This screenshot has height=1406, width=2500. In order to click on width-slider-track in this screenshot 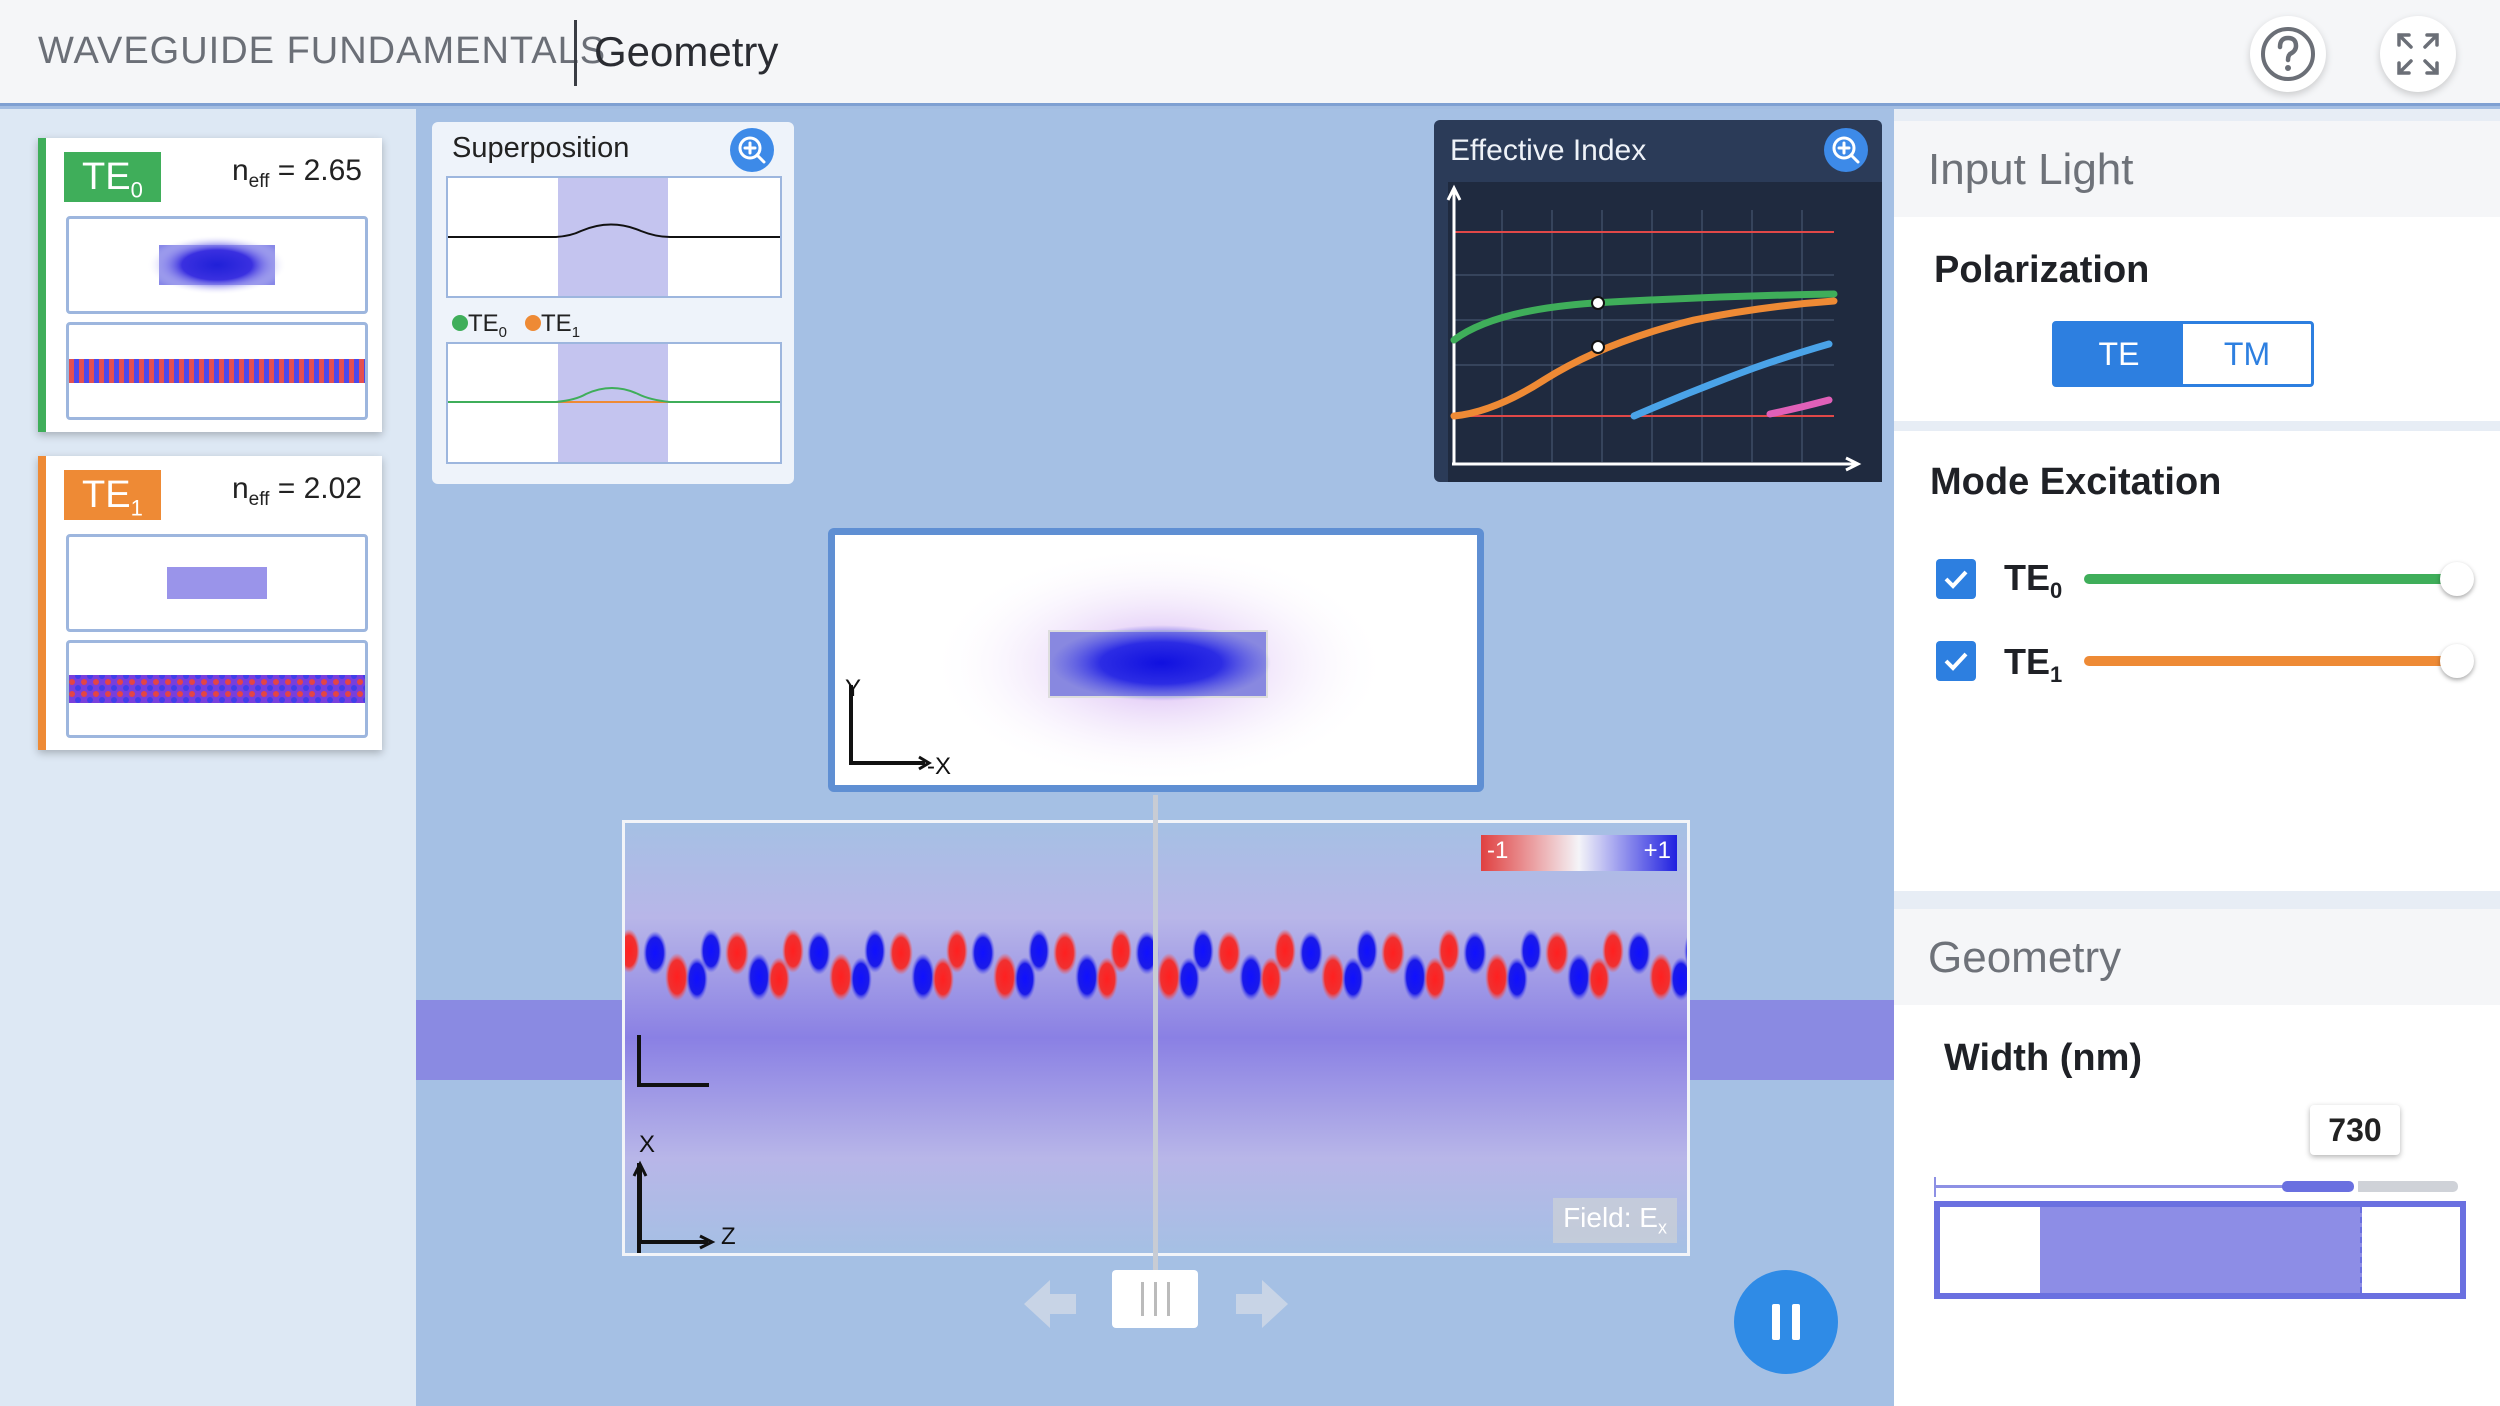, I will do `click(2127, 1186)`.